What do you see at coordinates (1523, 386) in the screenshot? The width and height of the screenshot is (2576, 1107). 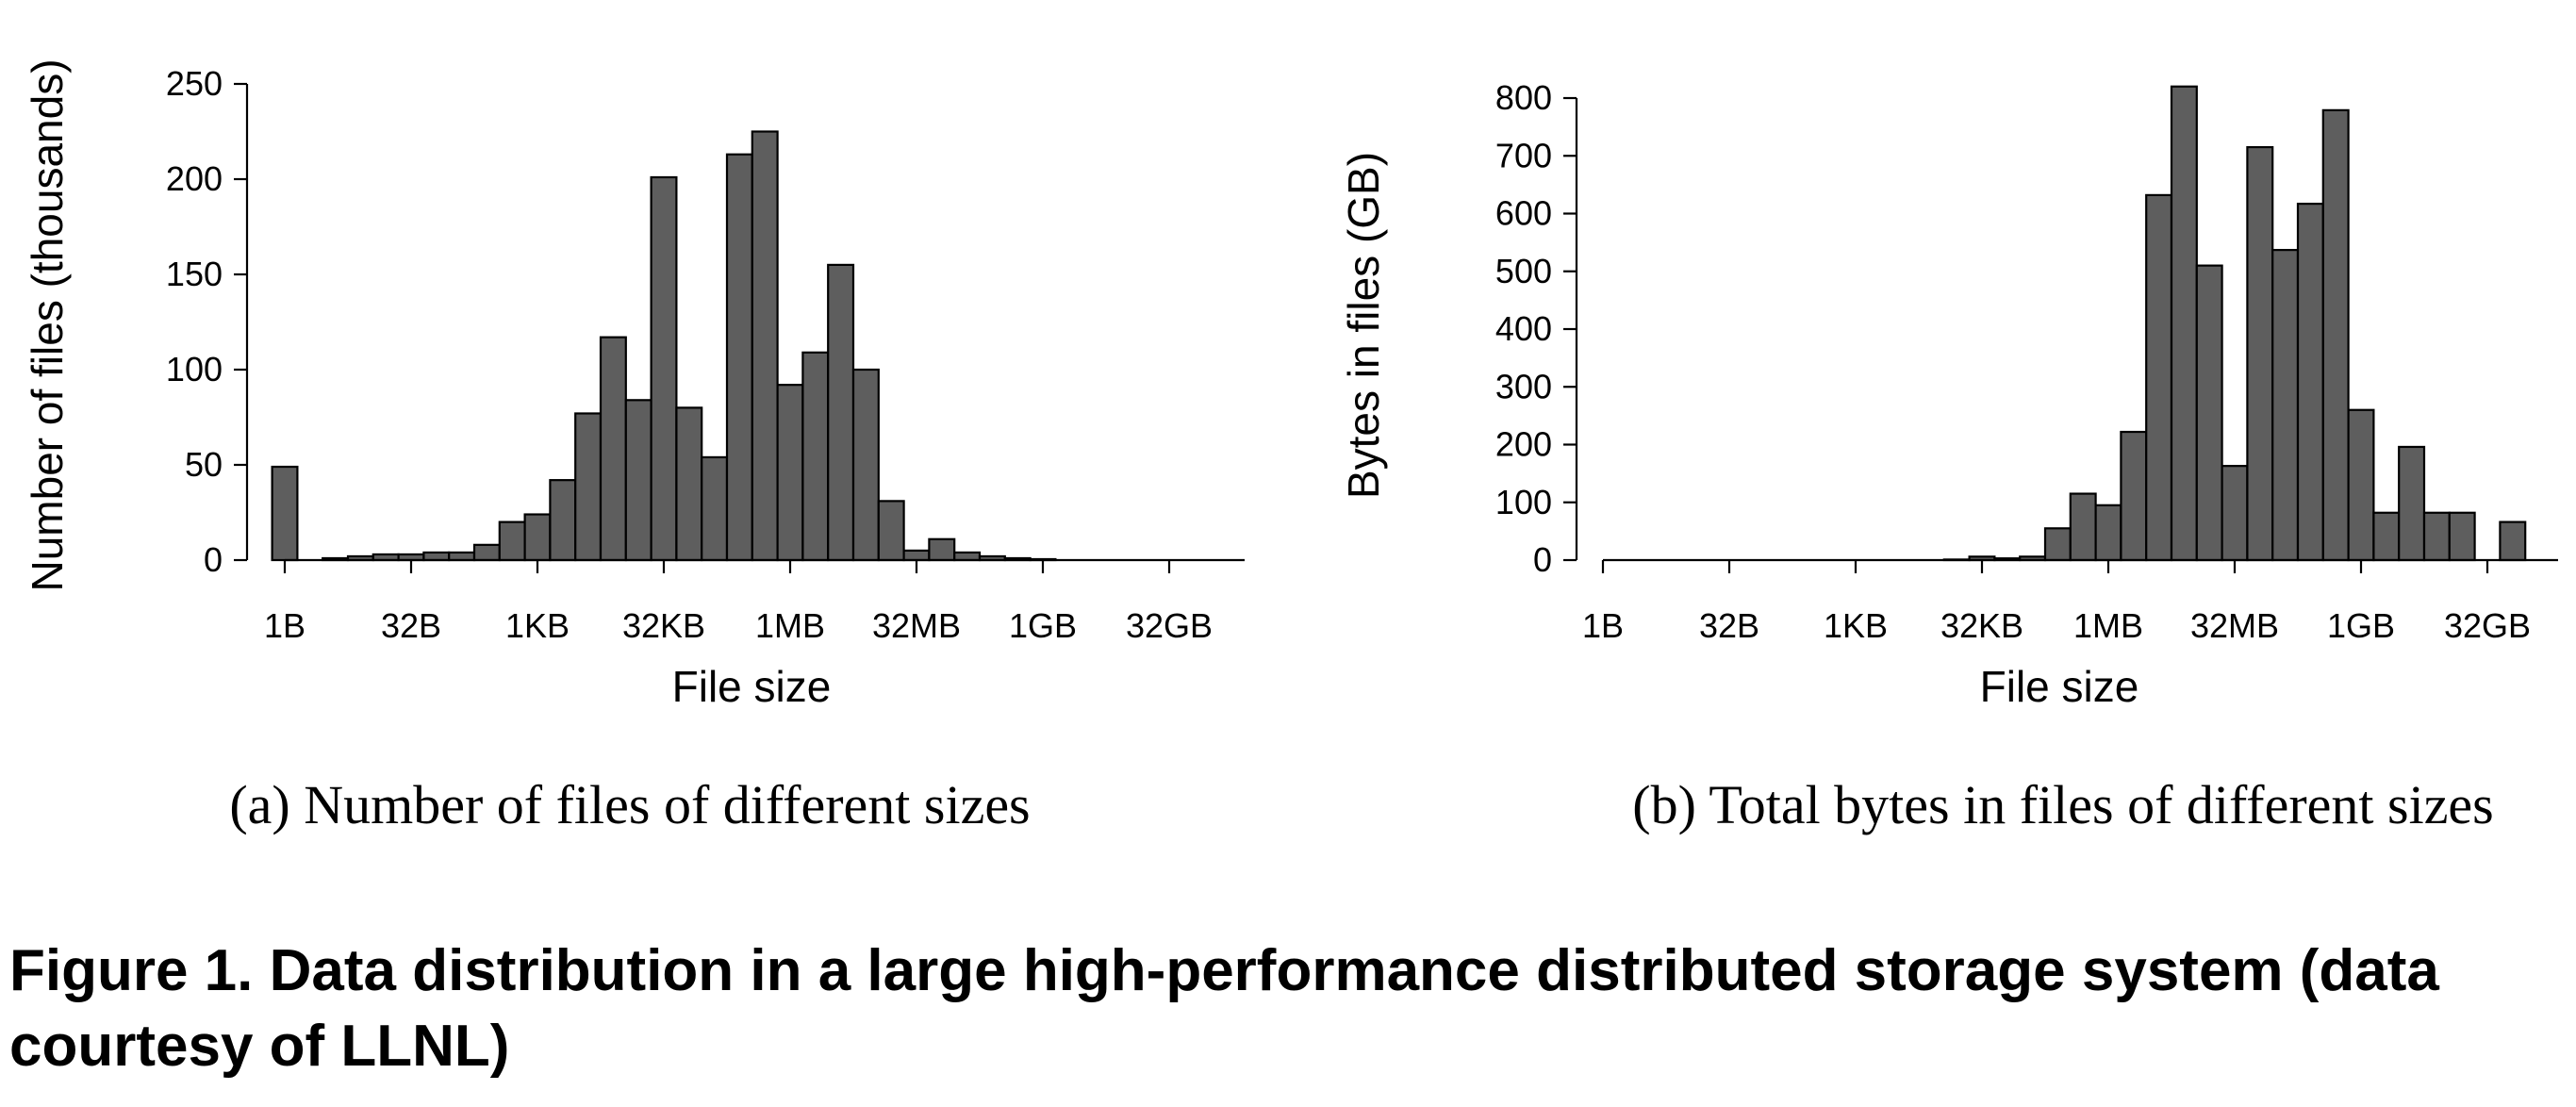 I see `y-tick-label: 300` at bounding box center [1523, 386].